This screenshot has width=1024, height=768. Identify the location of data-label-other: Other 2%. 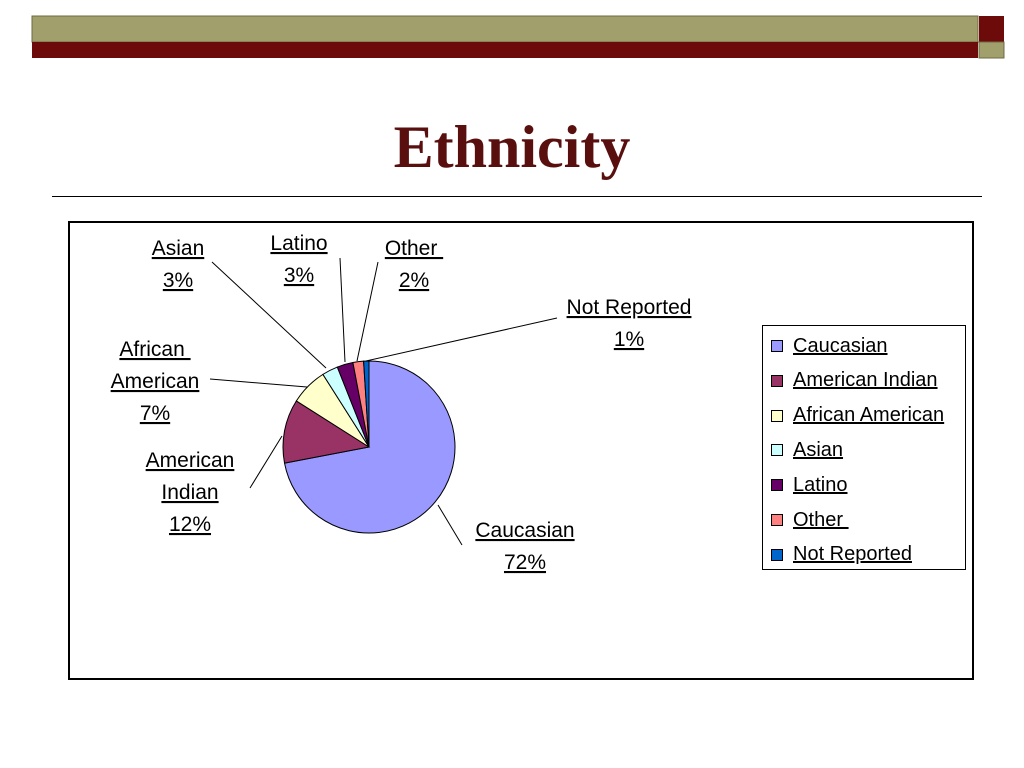
(414, 264).